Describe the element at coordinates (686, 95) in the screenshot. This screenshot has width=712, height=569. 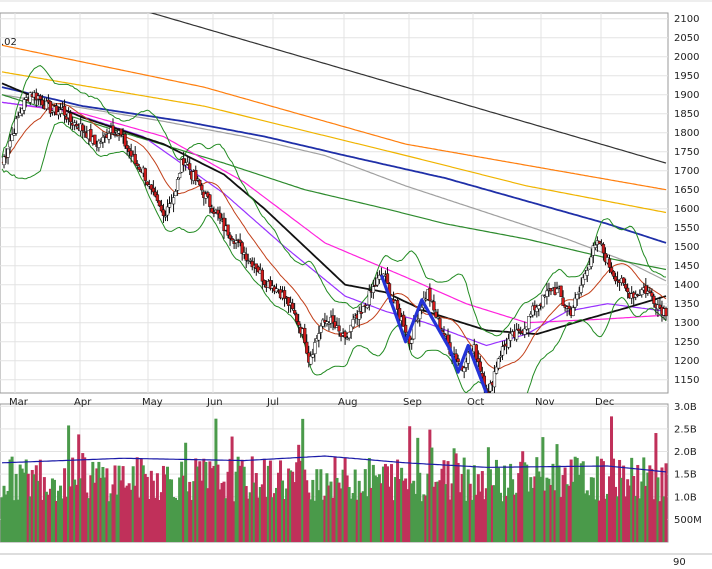
I see `y-tick-label: 1900` at that location.